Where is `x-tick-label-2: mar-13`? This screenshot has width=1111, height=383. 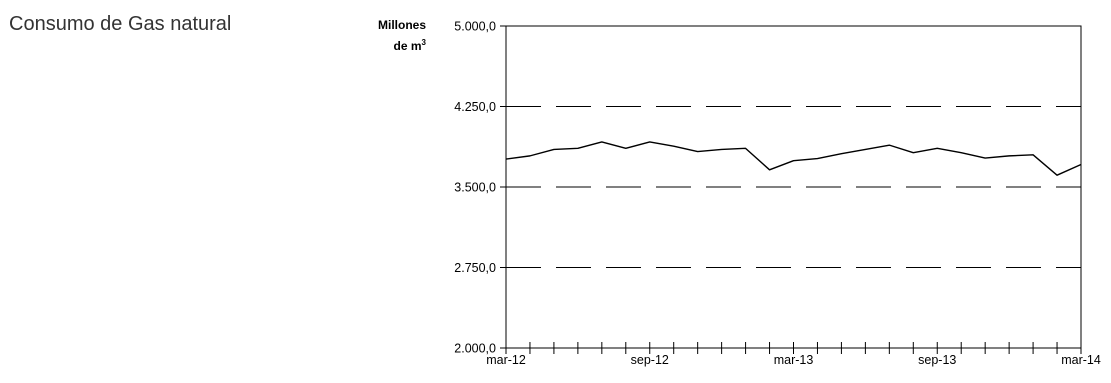 x-tick-label-2: mar-13 is located at coordinates (794, 360).